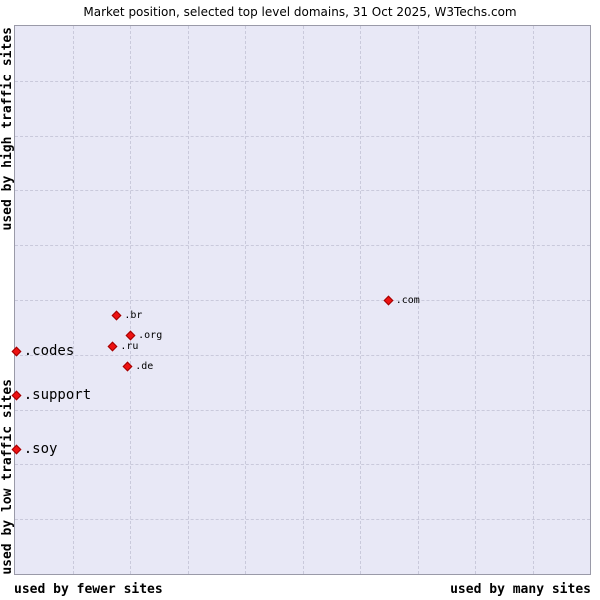  What do you see at coordinates (407, 301) in the screenshot?
I see `point-label: .com` at bounding box center [407, 301].